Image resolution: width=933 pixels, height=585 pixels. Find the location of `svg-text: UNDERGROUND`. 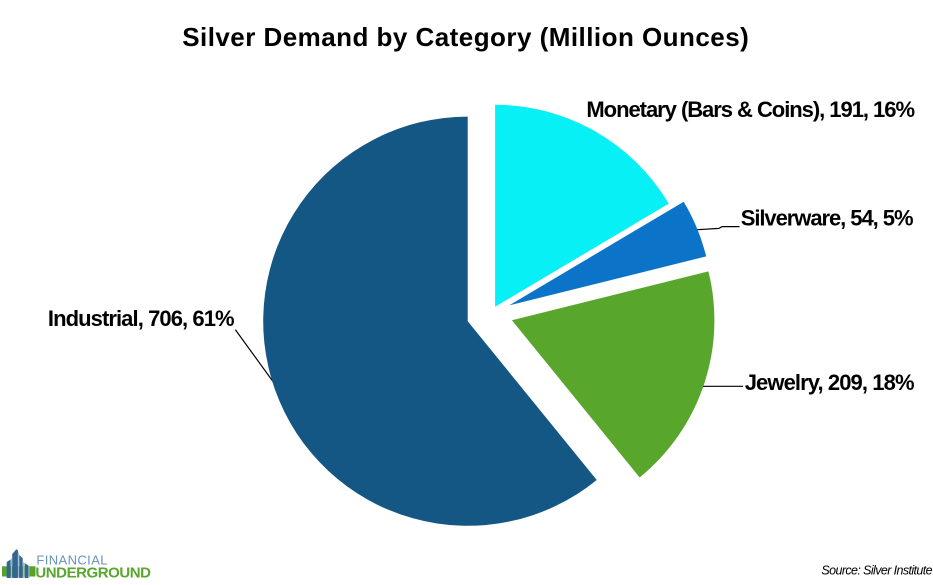

svg-text: UNDERGROUND is located at coordinates (93, 572).